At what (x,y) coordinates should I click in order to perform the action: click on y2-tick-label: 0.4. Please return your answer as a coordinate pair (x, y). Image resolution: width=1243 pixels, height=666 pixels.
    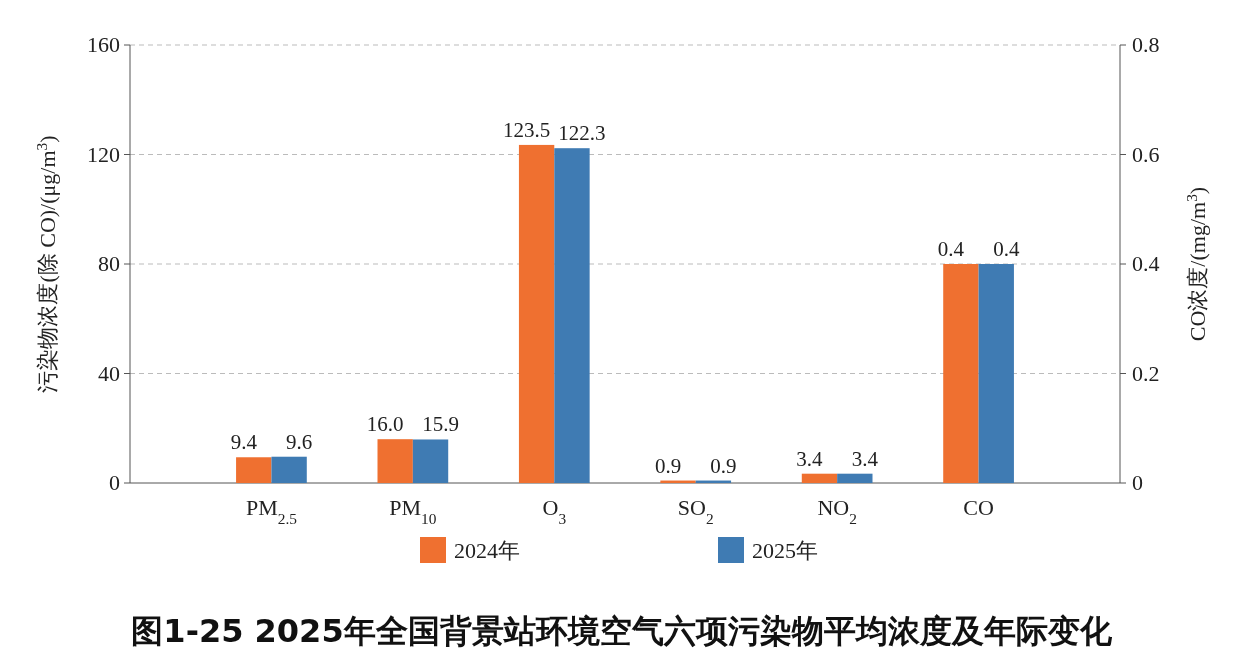
    Looking at the image, I should click on (1146, 263).